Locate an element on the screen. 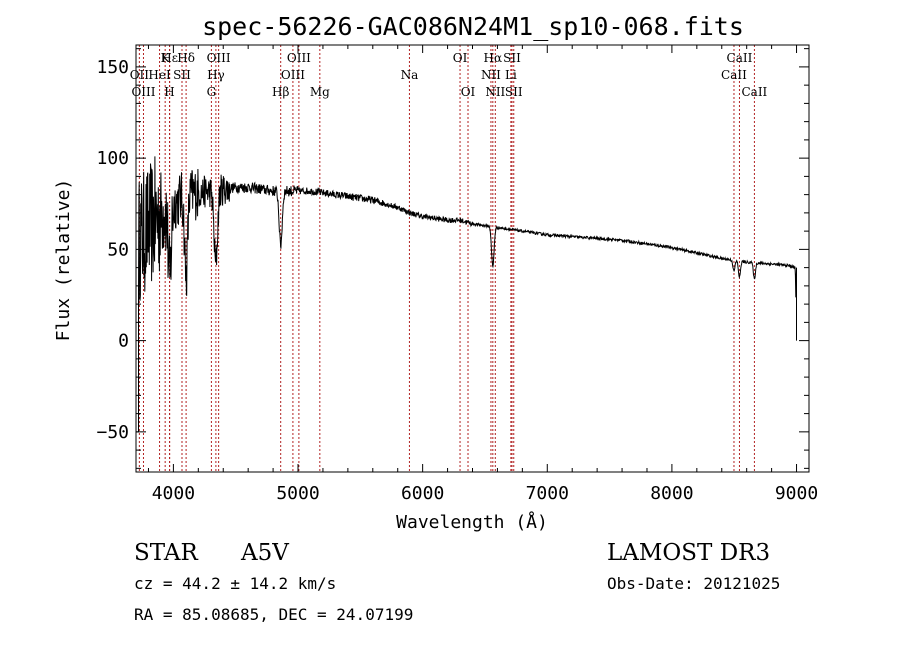 The image size is (900, 649). x-tick-label: 6000 is located at coordinates (422, 493).